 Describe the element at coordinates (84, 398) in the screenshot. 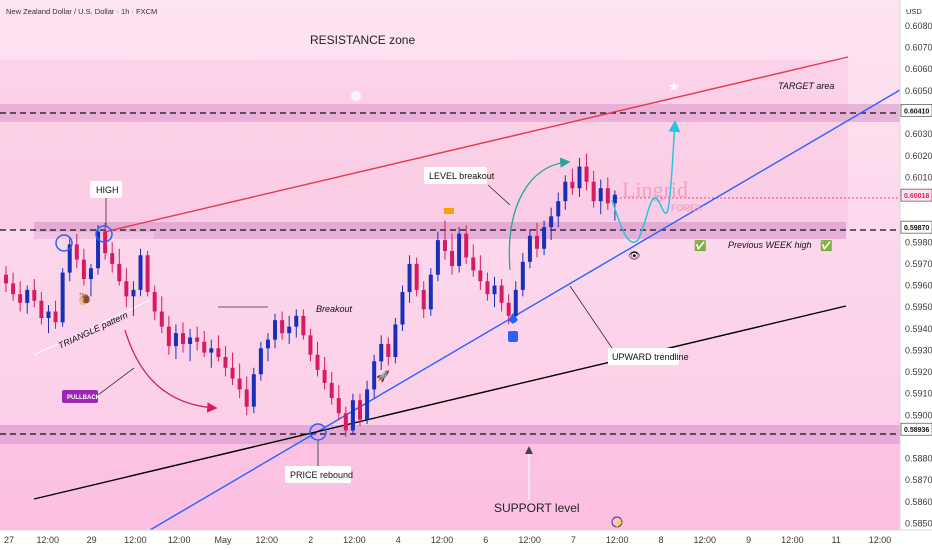

I see `pullback-label: PULLBACK` at that location.